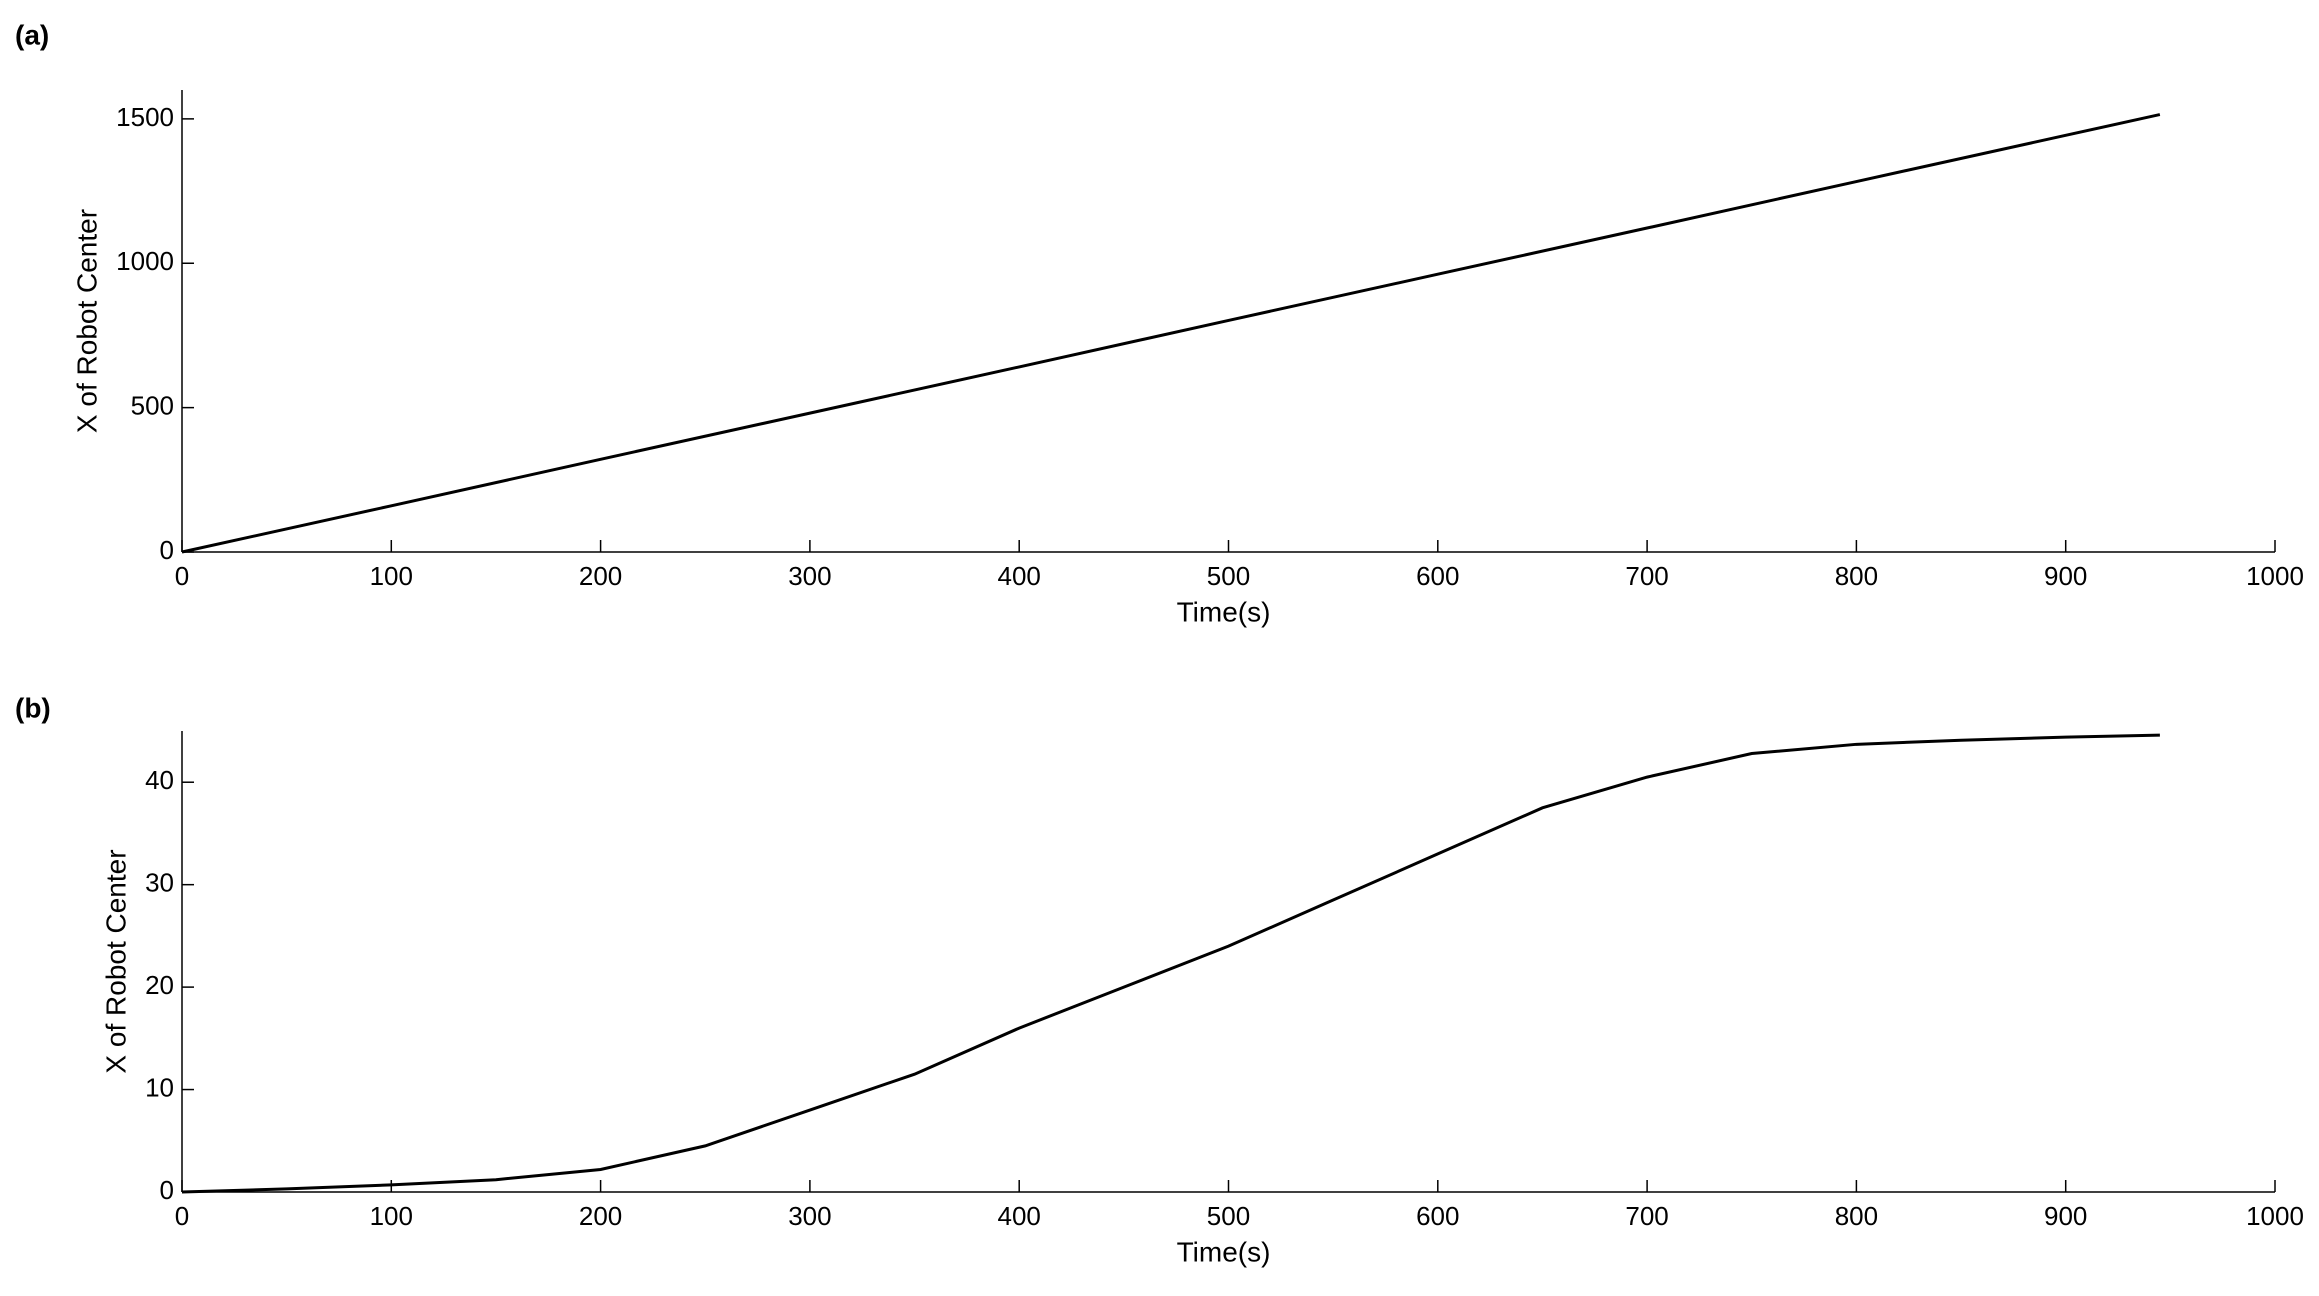 The width and height of the screenshot is (2319, 1296). What do you see at coordinates (33, 707) in the screenshot?
I see `panel-label: (b)` at bounding box center [33, 707].